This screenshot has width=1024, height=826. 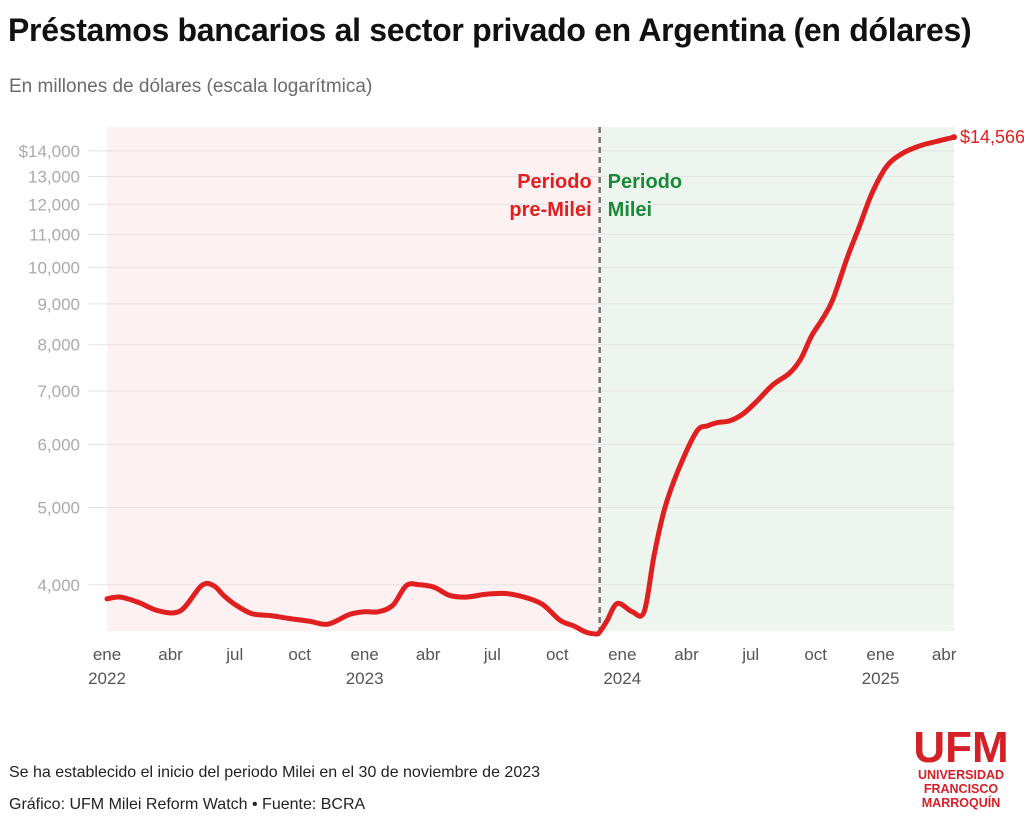 I want to click on y-tick-label: 4,000, so click(x=58, y=585).